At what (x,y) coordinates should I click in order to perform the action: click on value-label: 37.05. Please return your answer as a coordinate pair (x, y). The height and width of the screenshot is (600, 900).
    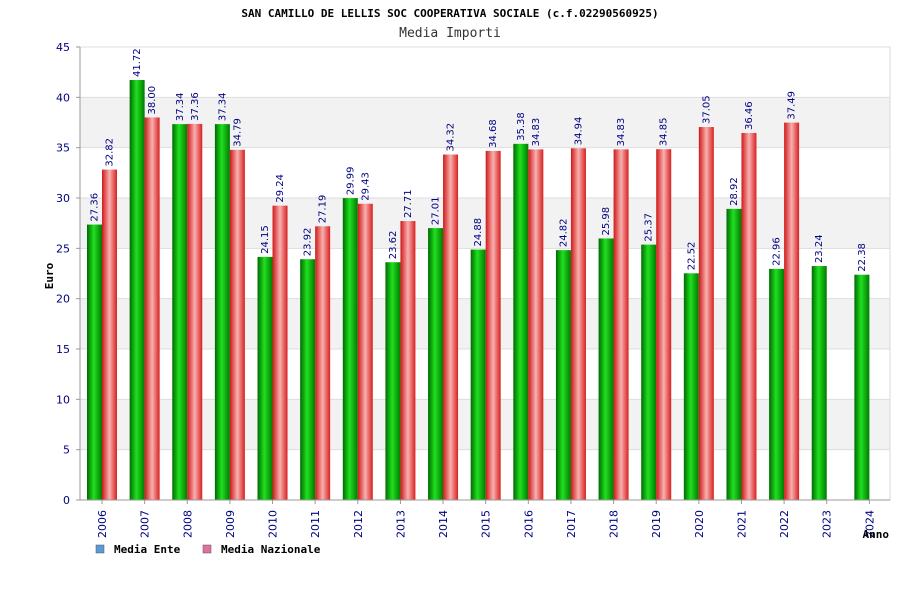
    Looking at the image, I should click on (706, 109).